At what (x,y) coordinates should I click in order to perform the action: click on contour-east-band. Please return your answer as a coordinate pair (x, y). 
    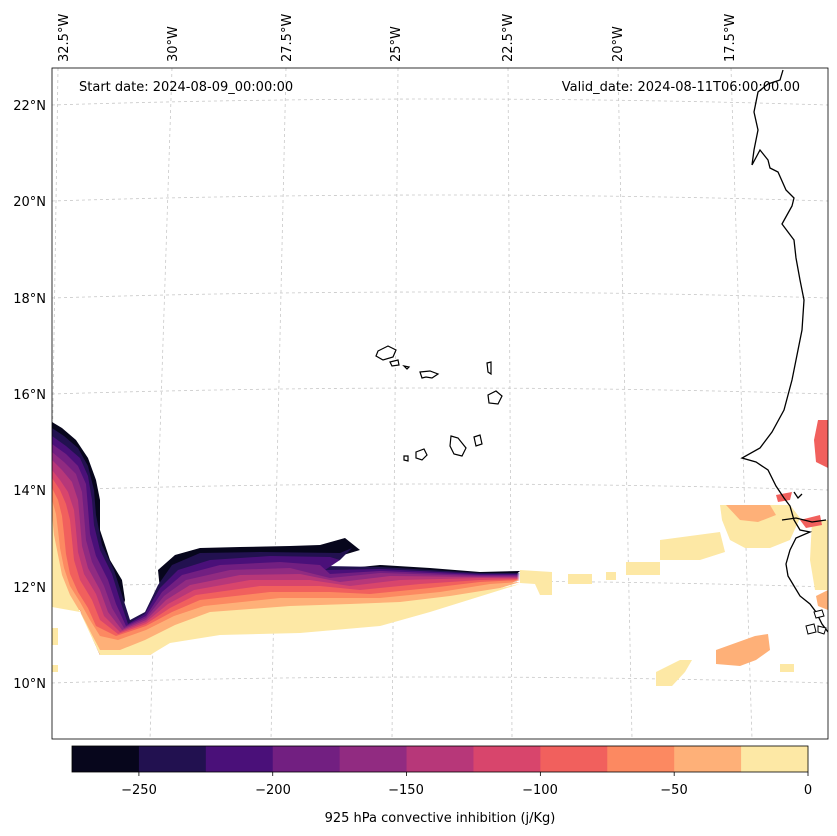
    Looking at the image, I should click on (674, 595).